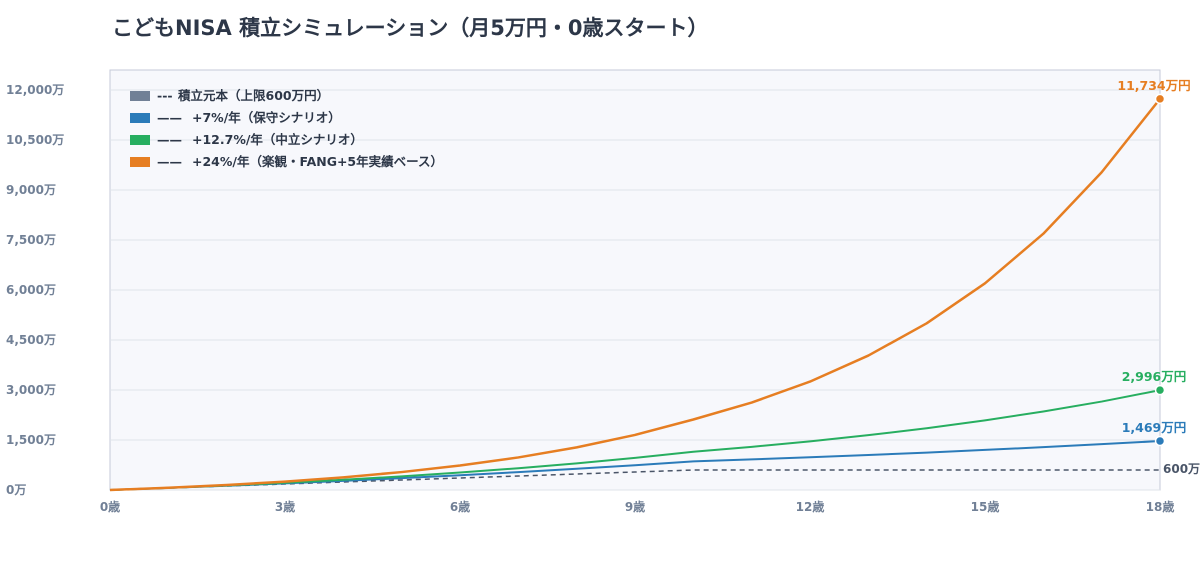  What do you see at coordinates (1154, 427) in the screenshot?
I see `end-label: 1,469万円` at bounding box center [1154, 427].